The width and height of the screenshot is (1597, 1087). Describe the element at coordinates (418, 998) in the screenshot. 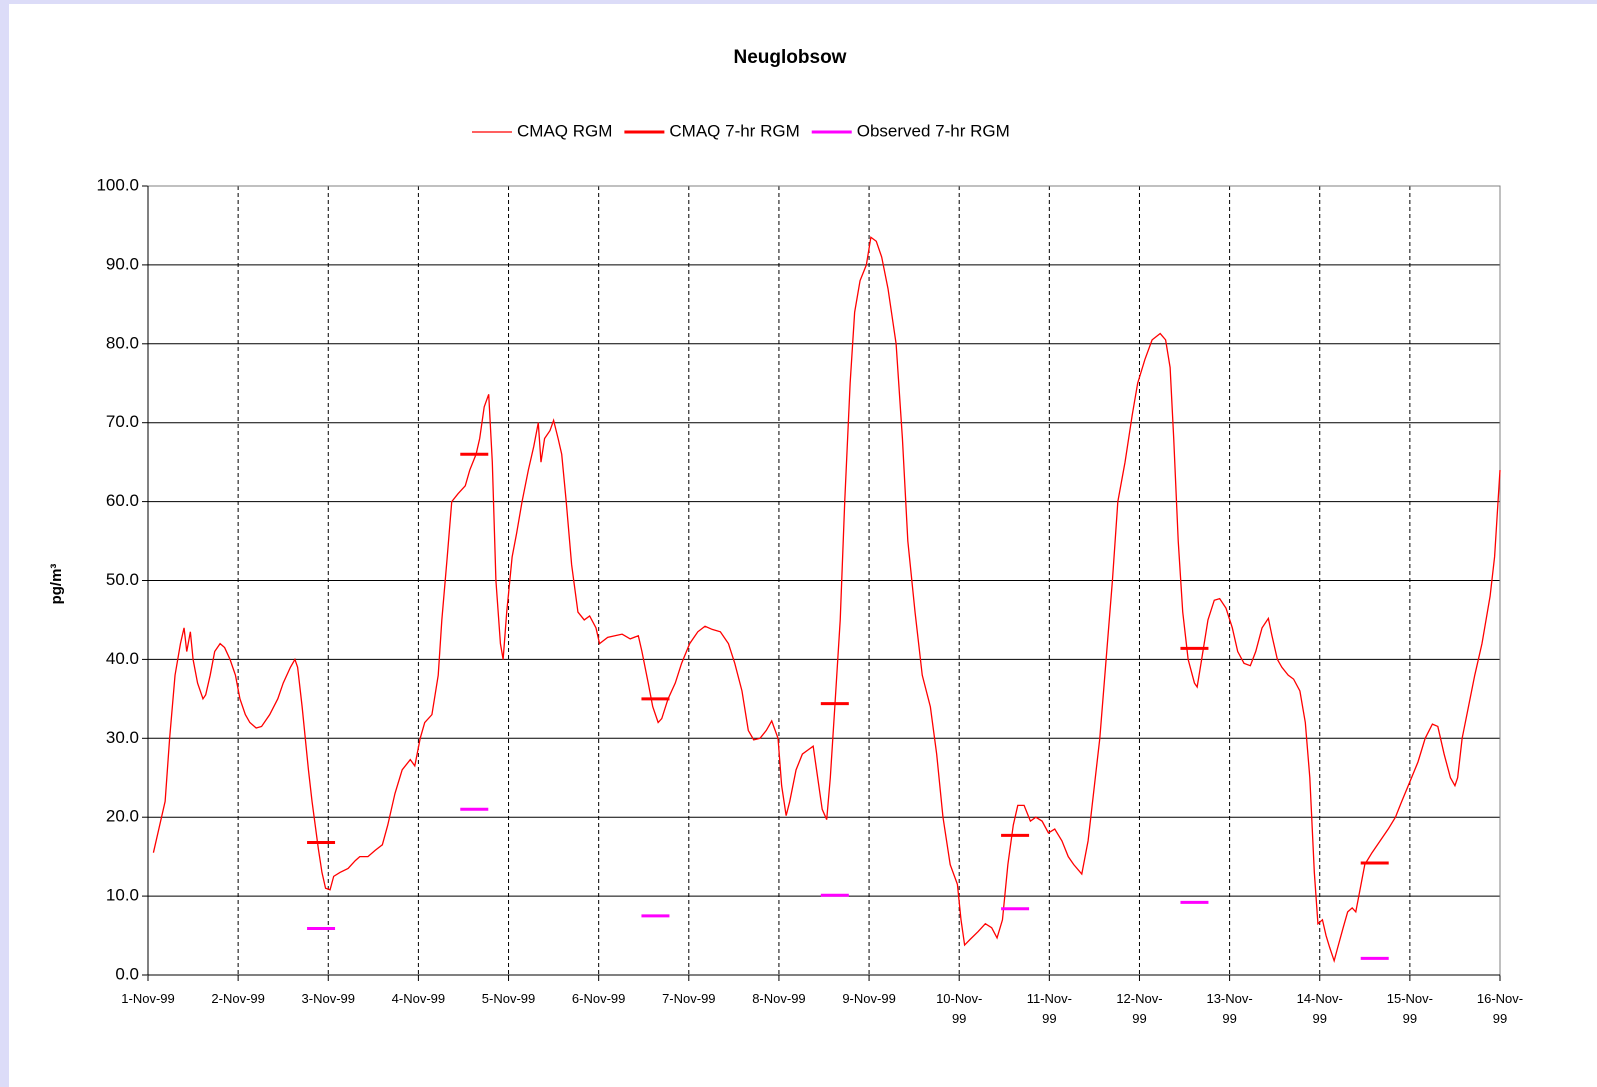

I see `x-tick-label: 4-Nov-99` at that location.